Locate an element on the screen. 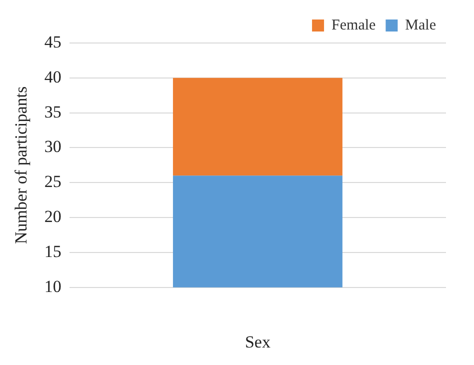  y-tick-label: 35 is located at coordinates (53, 112).